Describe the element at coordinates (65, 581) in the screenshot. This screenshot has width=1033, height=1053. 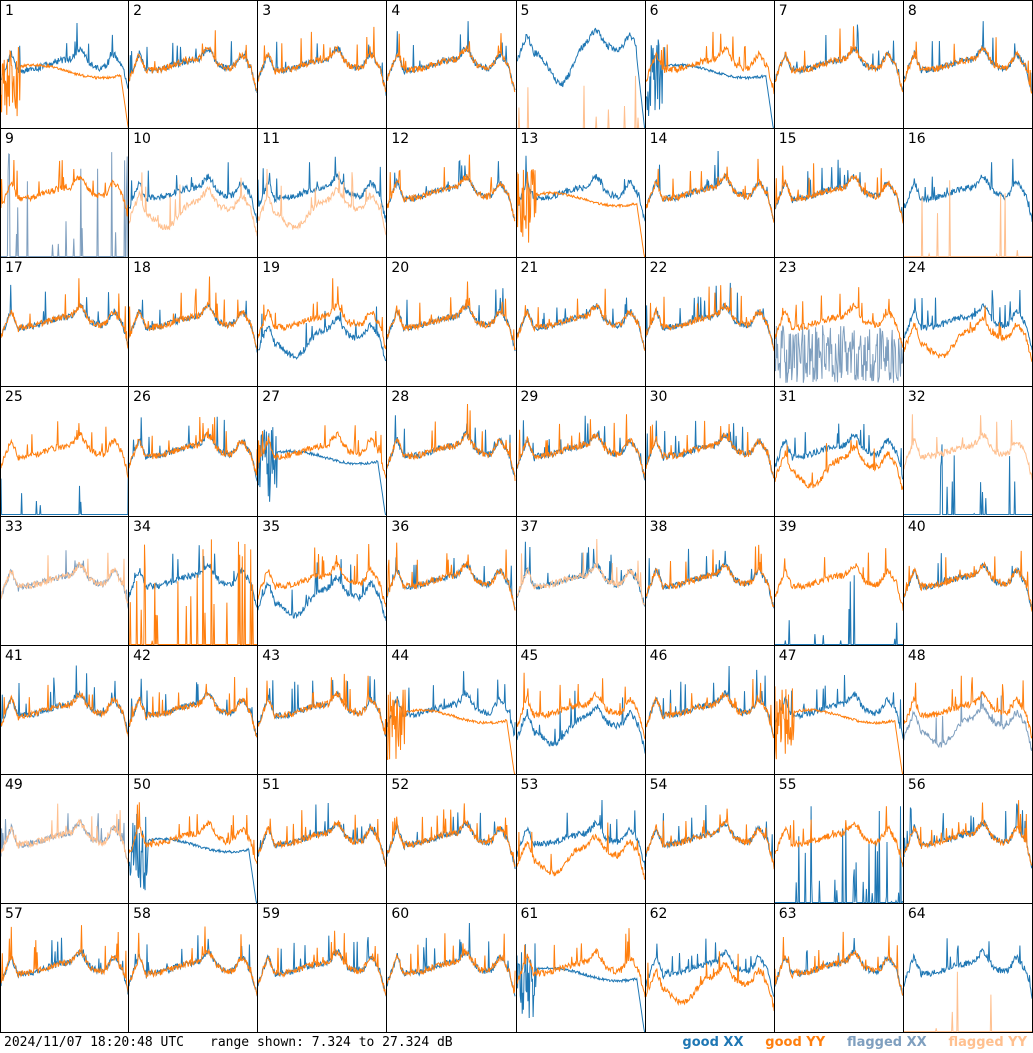
I see `panel-33: 33` at that location.